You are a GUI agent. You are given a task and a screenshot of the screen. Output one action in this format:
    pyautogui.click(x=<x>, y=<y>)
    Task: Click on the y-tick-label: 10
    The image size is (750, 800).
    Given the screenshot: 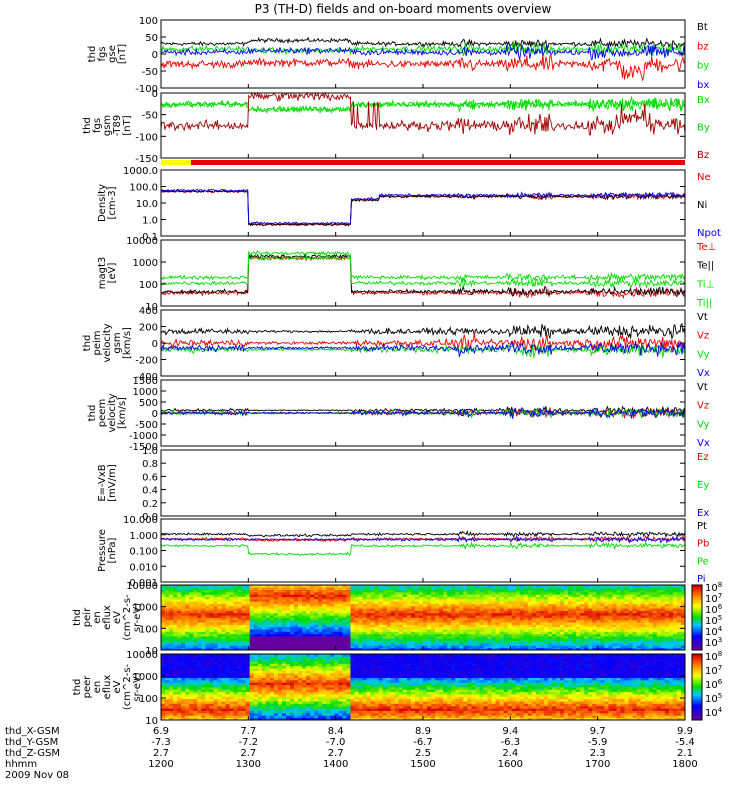 What is the action you would take?
    pyautogui.click(x=151, y=651)
    